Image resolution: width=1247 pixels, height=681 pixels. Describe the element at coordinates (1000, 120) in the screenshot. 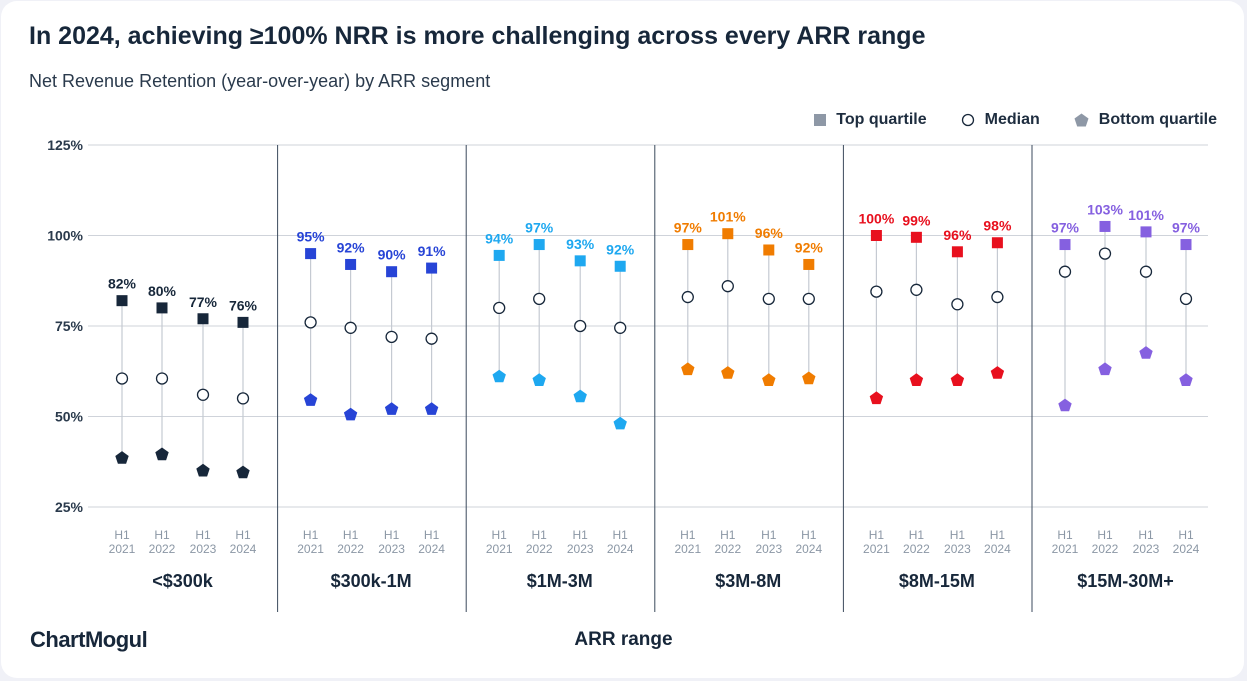

I see `legend-item-median: Median` at that location.